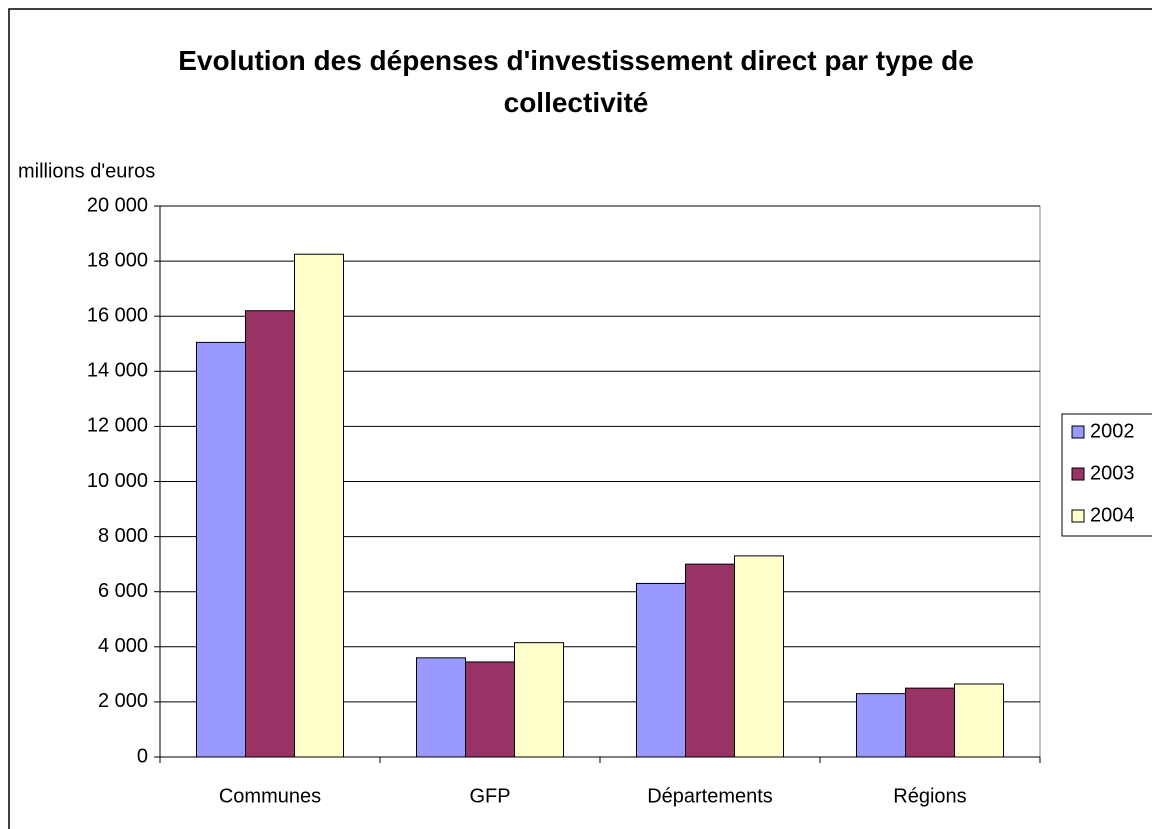  Describe the element at coordinates (270, 796) in the screenshot. I see `x-tick-label: Communes` at that location.